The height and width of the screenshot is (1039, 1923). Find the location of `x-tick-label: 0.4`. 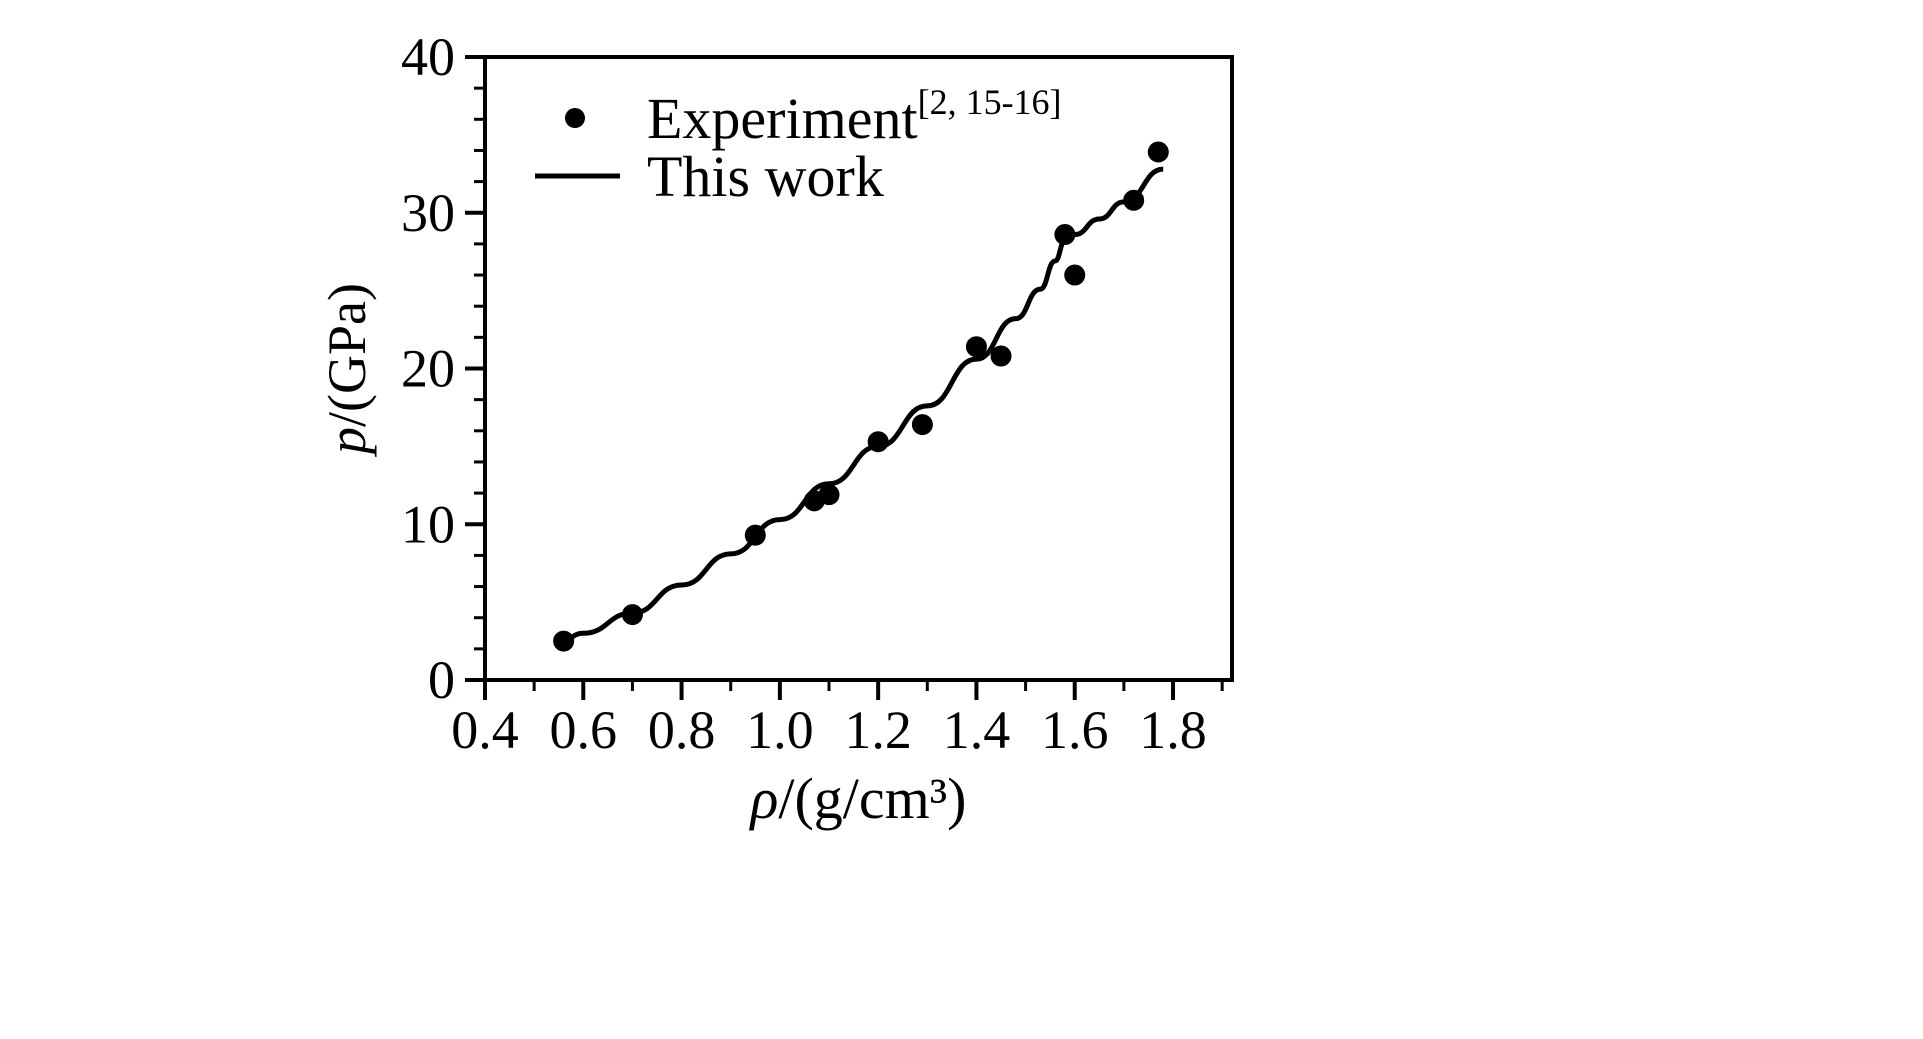

x-tick-label: 0.4 is located at coordinates (485, 730).